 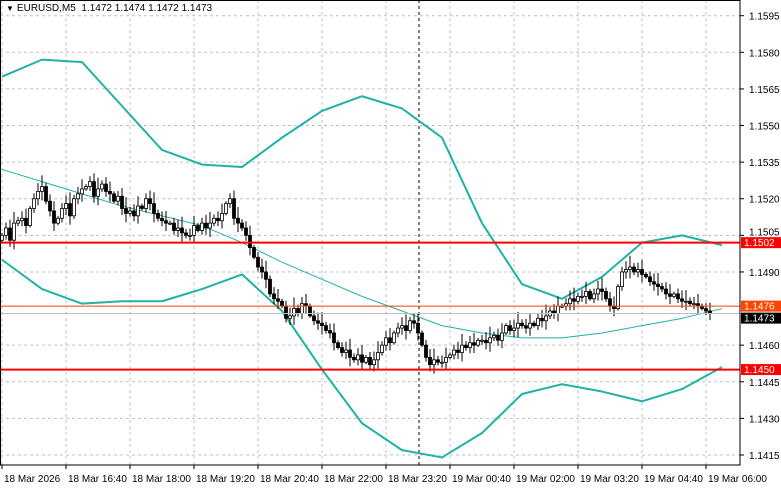 What do you see at coordinates (764, 383) in the screenshot?
I see `y-tick-label: 1.1445` at bounding box center [764, 383].